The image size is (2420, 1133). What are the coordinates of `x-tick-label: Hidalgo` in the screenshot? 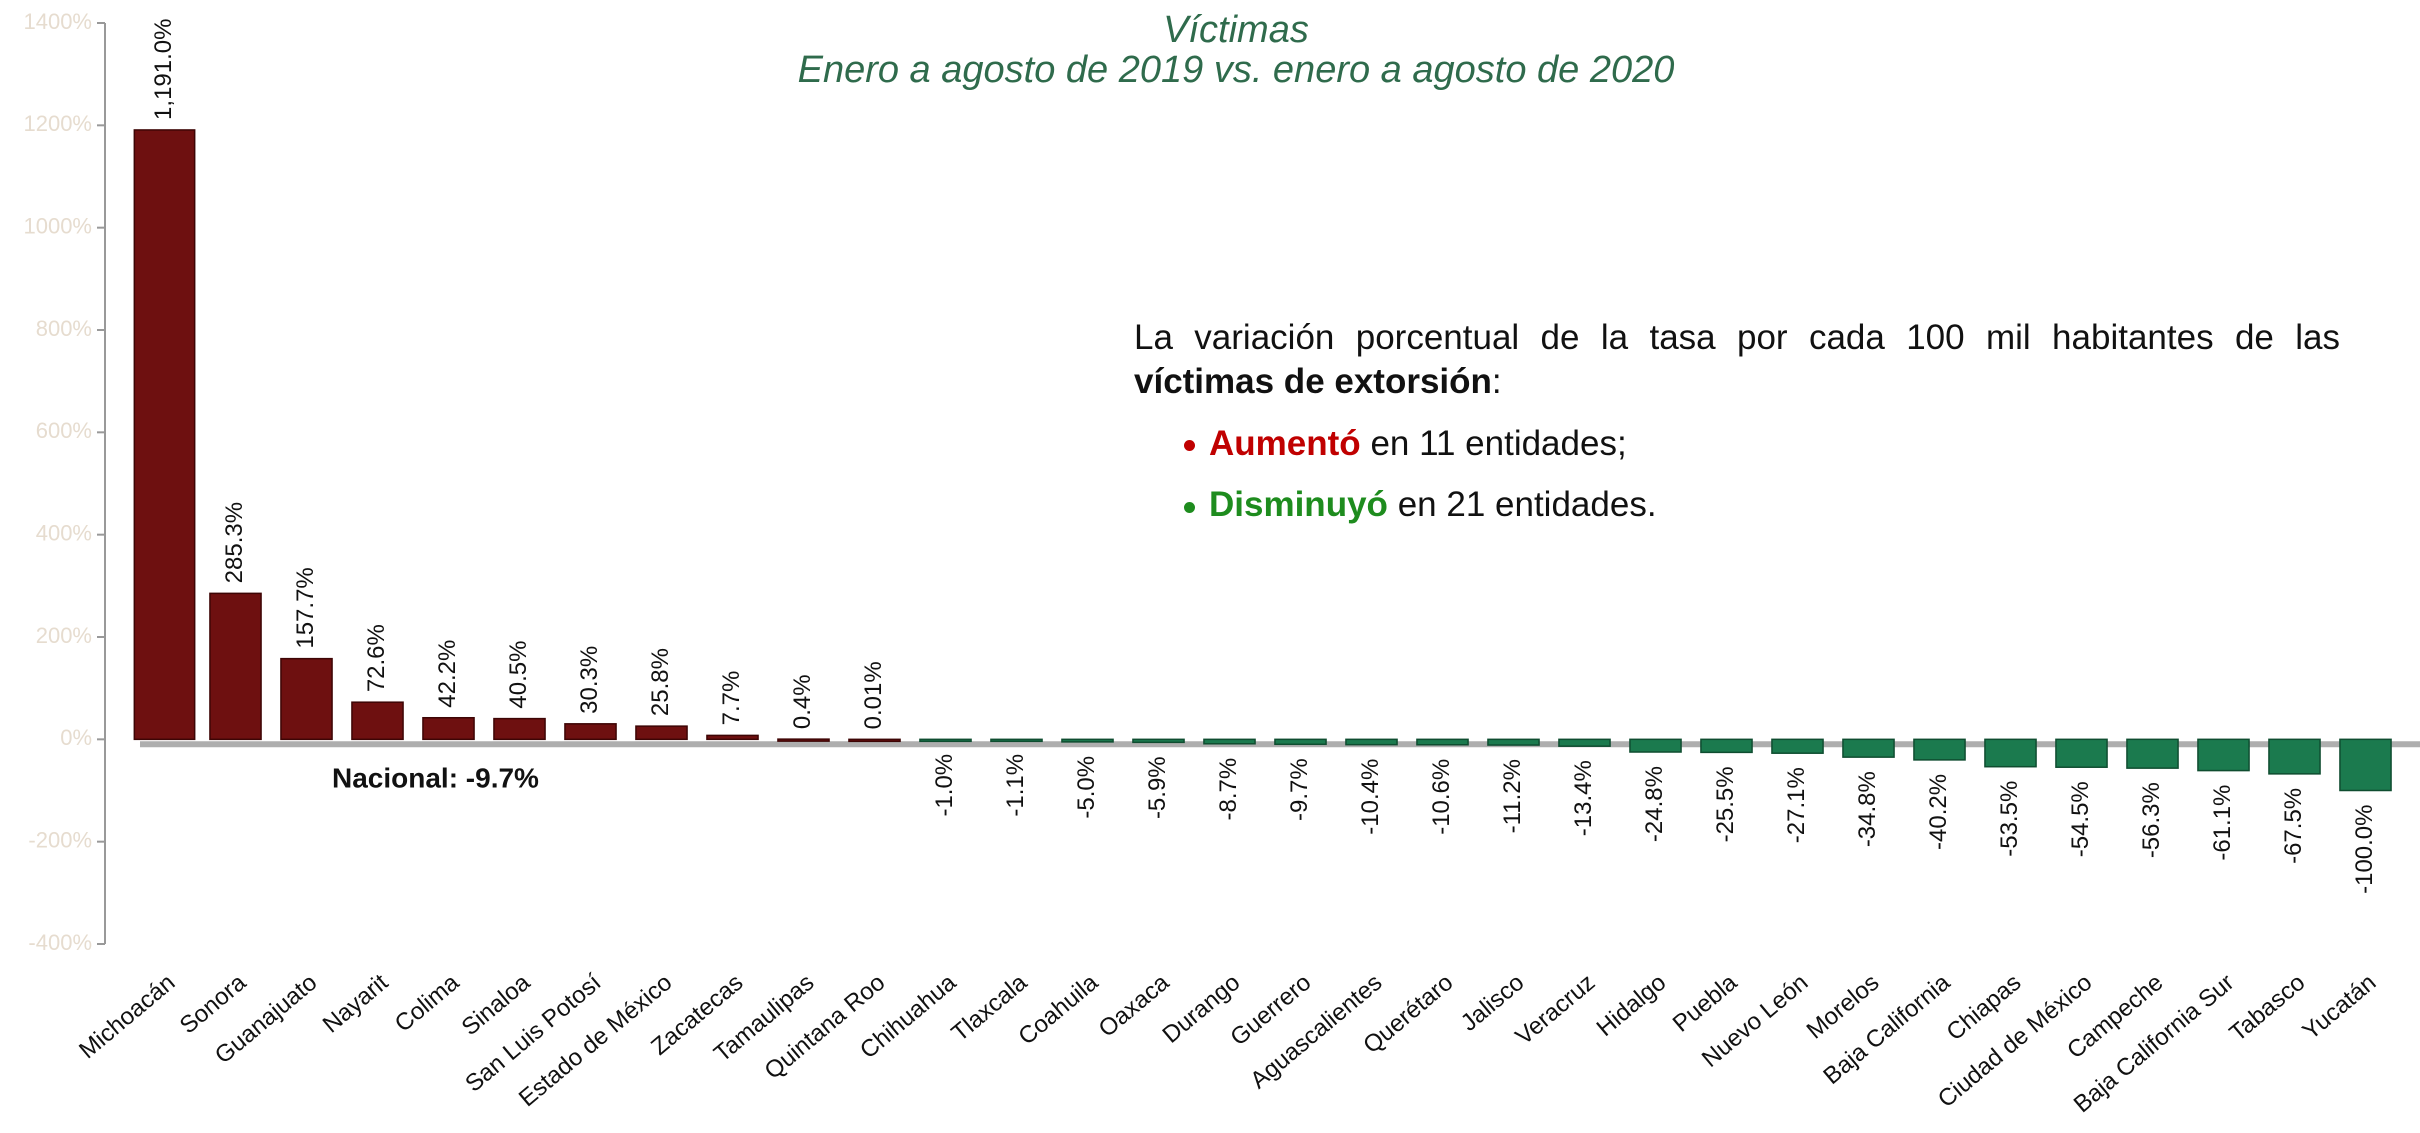 It's located at (1632, 1005).